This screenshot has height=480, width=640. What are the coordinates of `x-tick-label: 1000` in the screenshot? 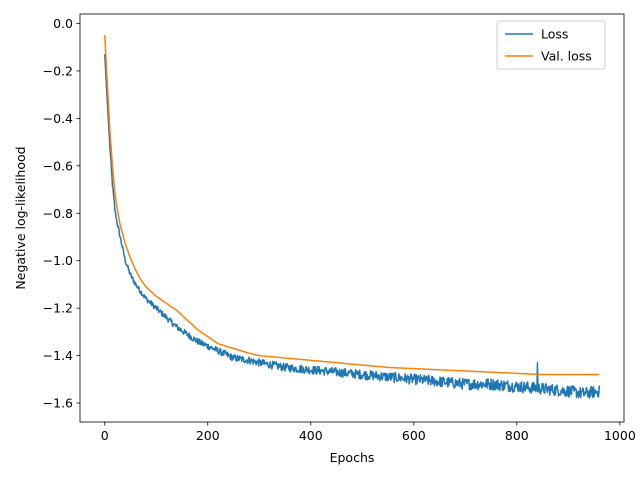 It's located at (620, 435).